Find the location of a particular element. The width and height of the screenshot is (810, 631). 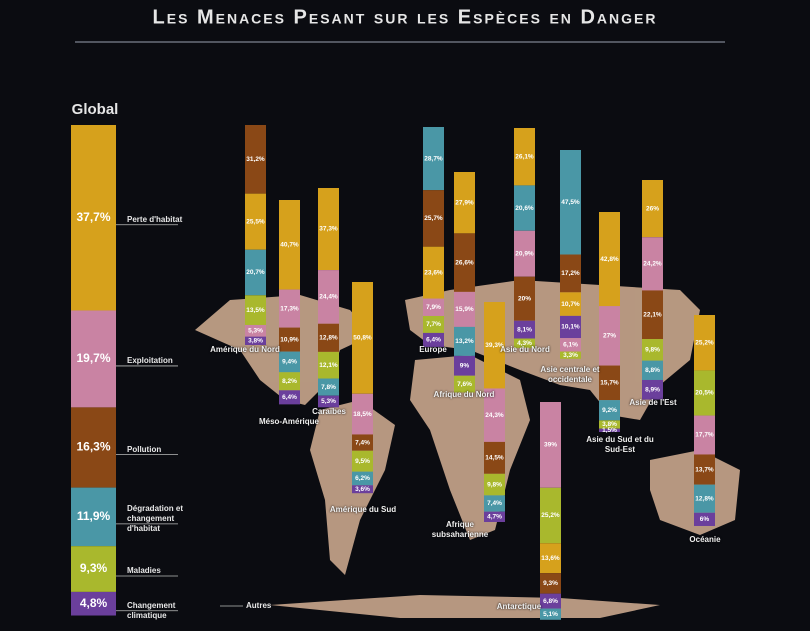

value-label: 7,9% is located at coordinates (433, 307).